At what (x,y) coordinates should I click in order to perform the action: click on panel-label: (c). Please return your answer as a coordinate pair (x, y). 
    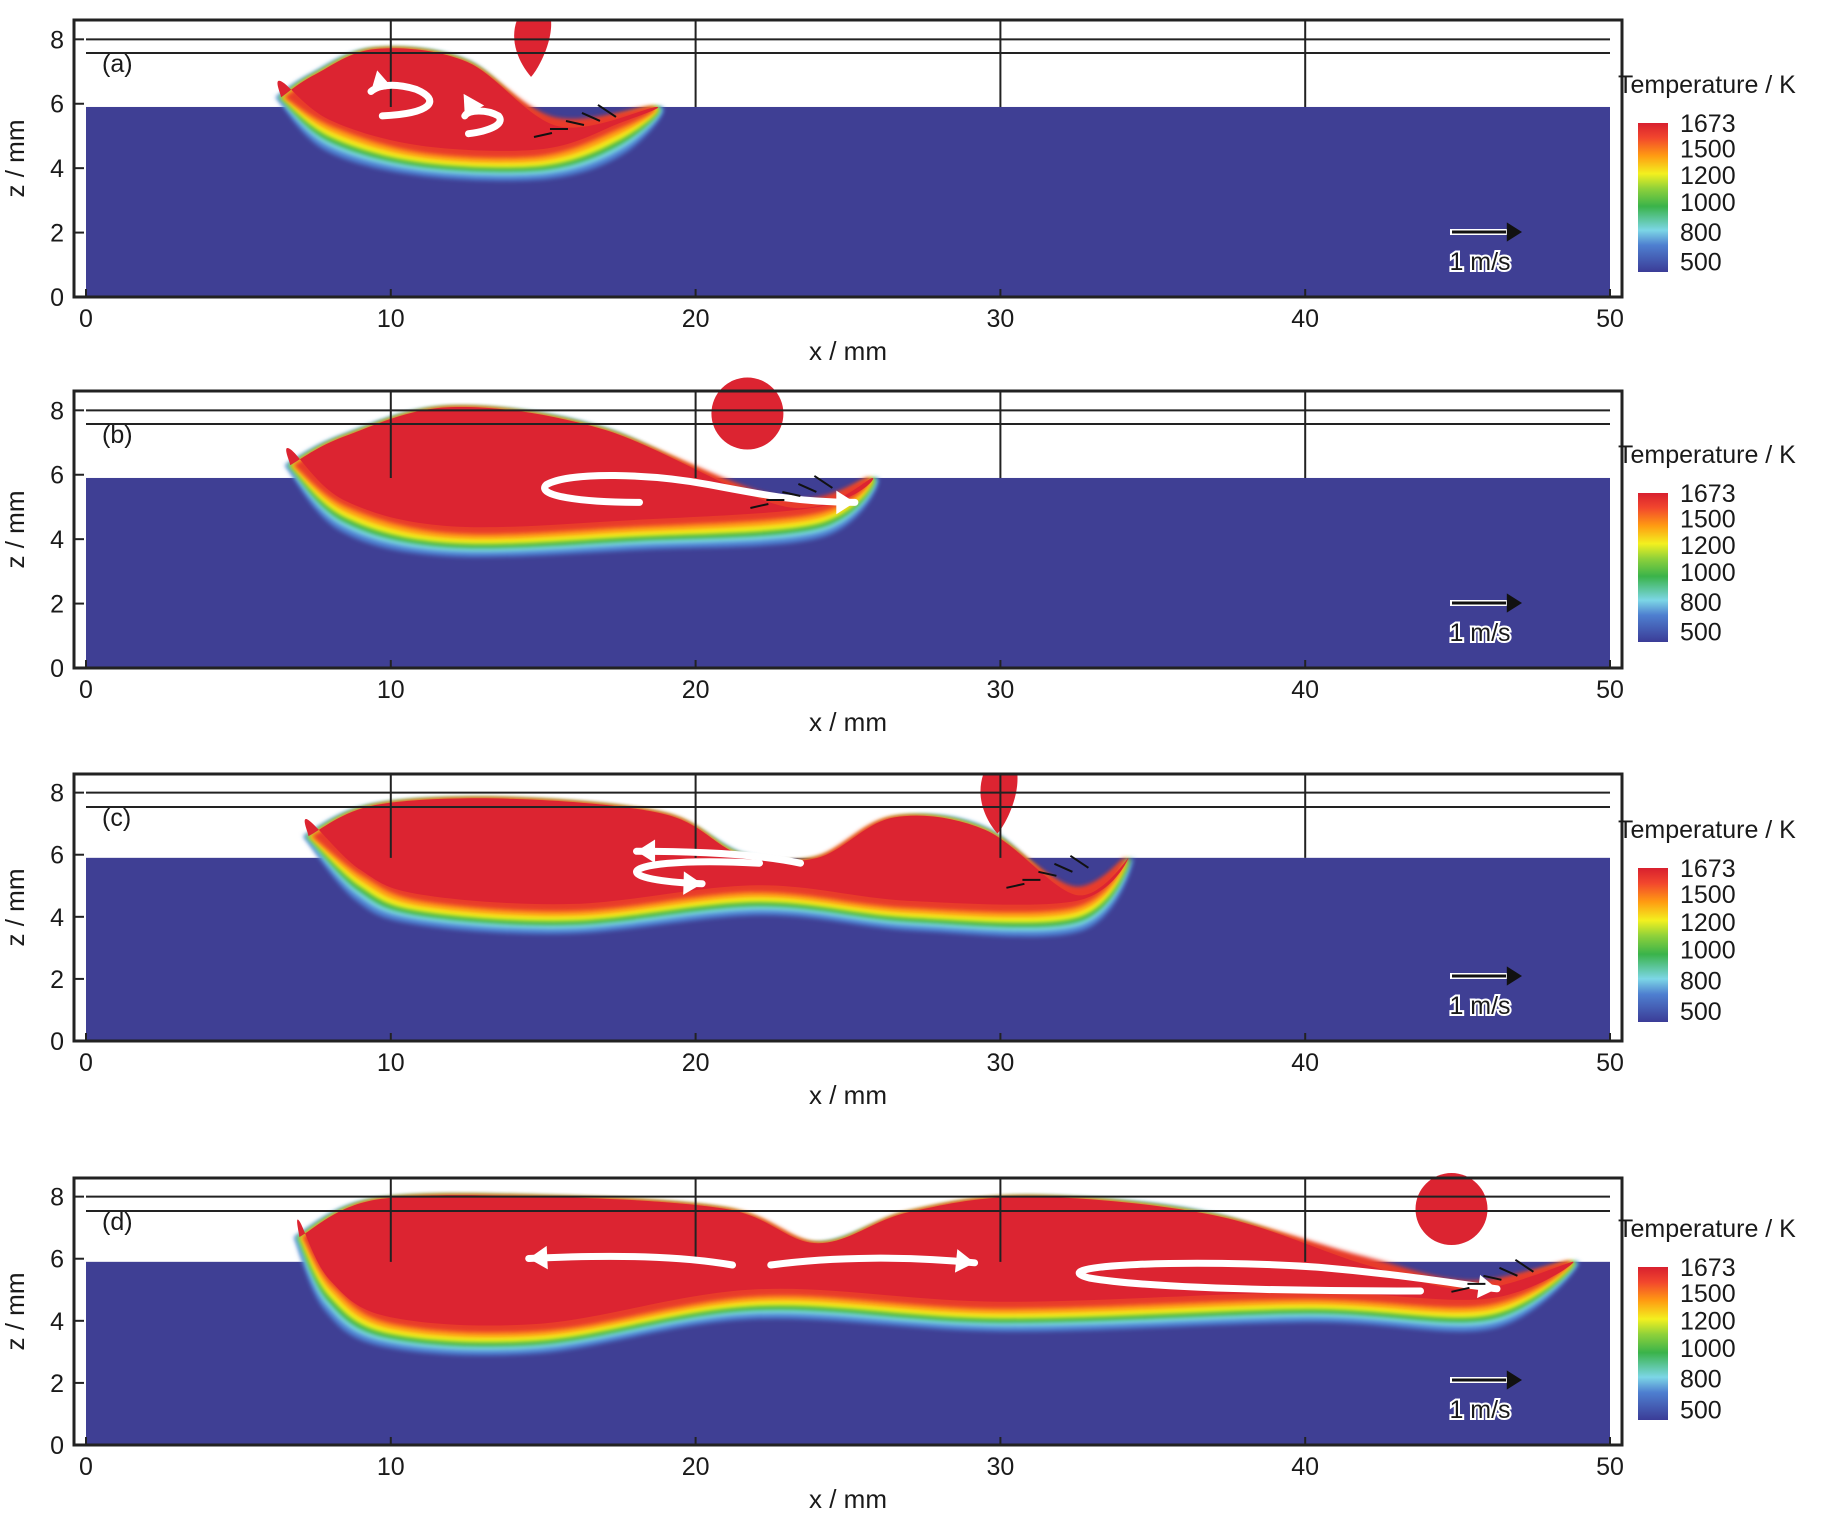
    Looking at the image, I should click on (116, 818).